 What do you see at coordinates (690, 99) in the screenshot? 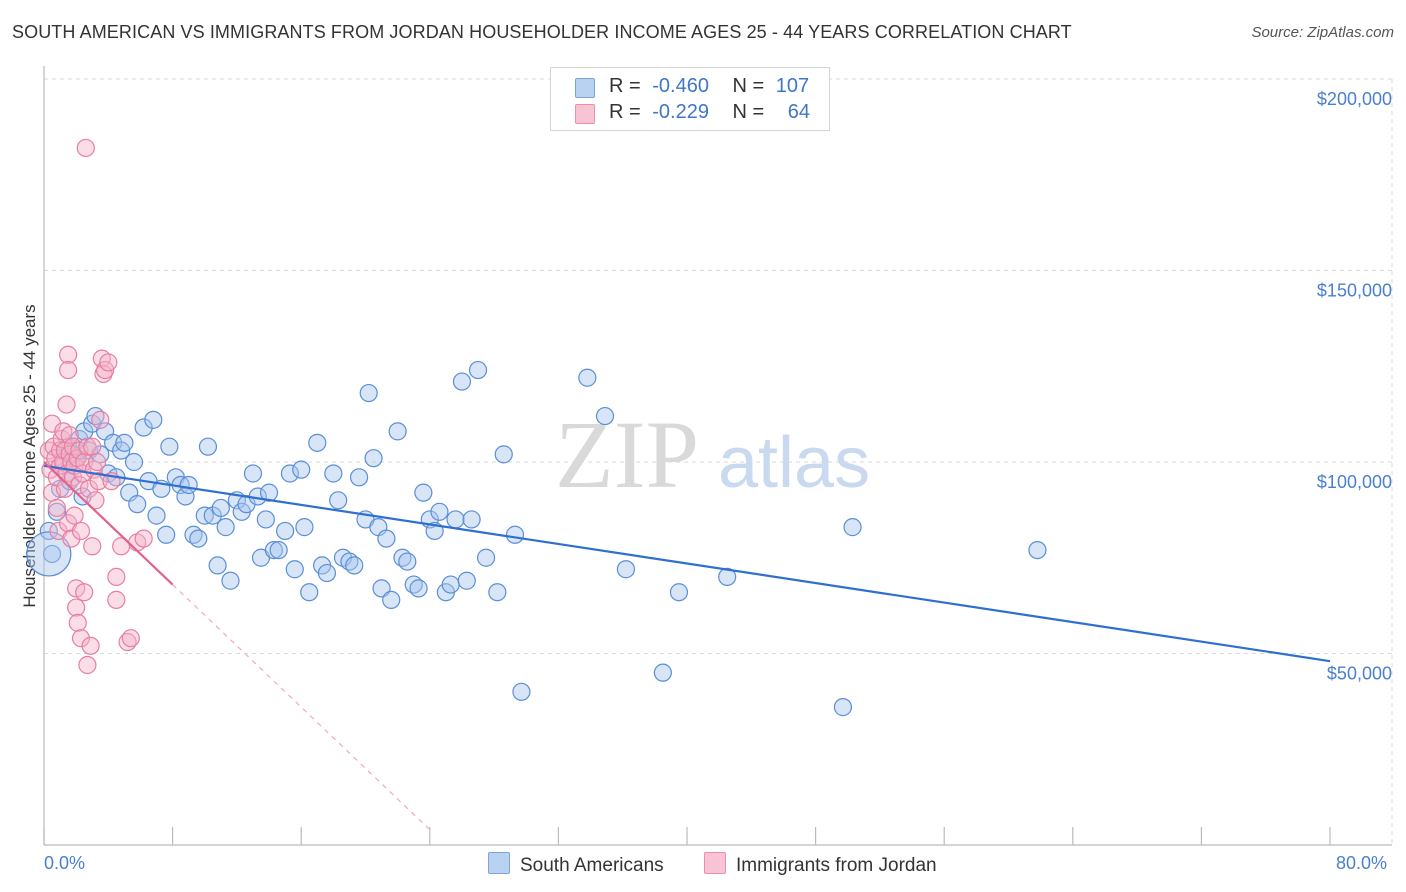
I see `correlation-legend: R = -0.460 N = 107 R = -0.229 N = 64` at bounding box center [690, 99].